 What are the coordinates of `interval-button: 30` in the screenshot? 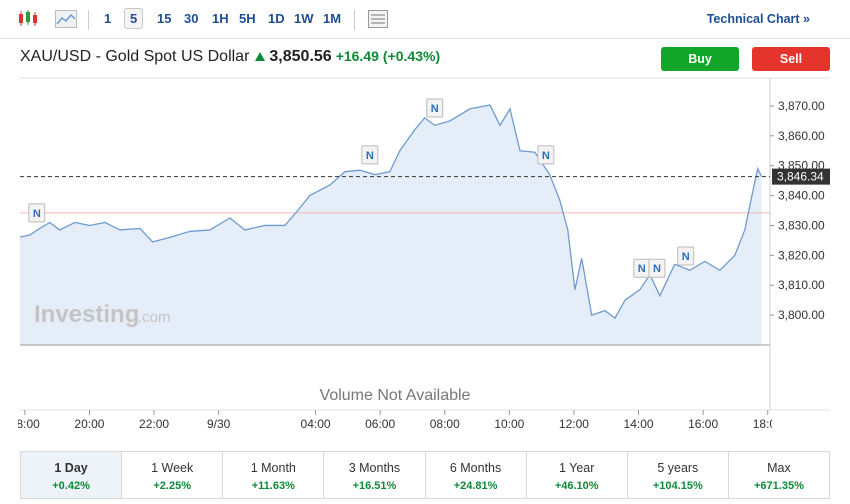 It's located at (191, 18).